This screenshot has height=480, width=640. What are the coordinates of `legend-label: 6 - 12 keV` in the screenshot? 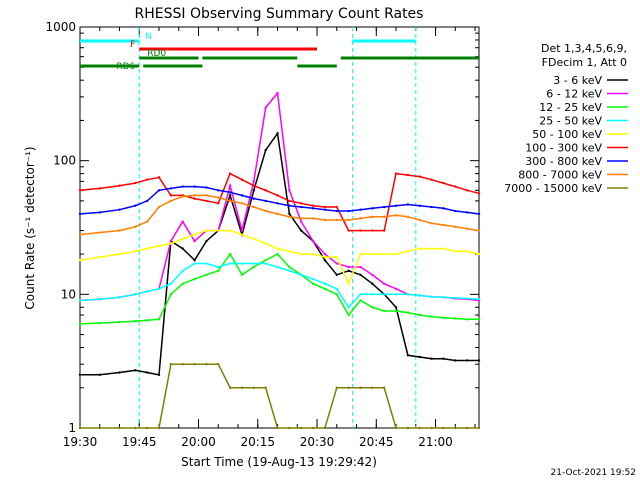 It's located at (574, 94).